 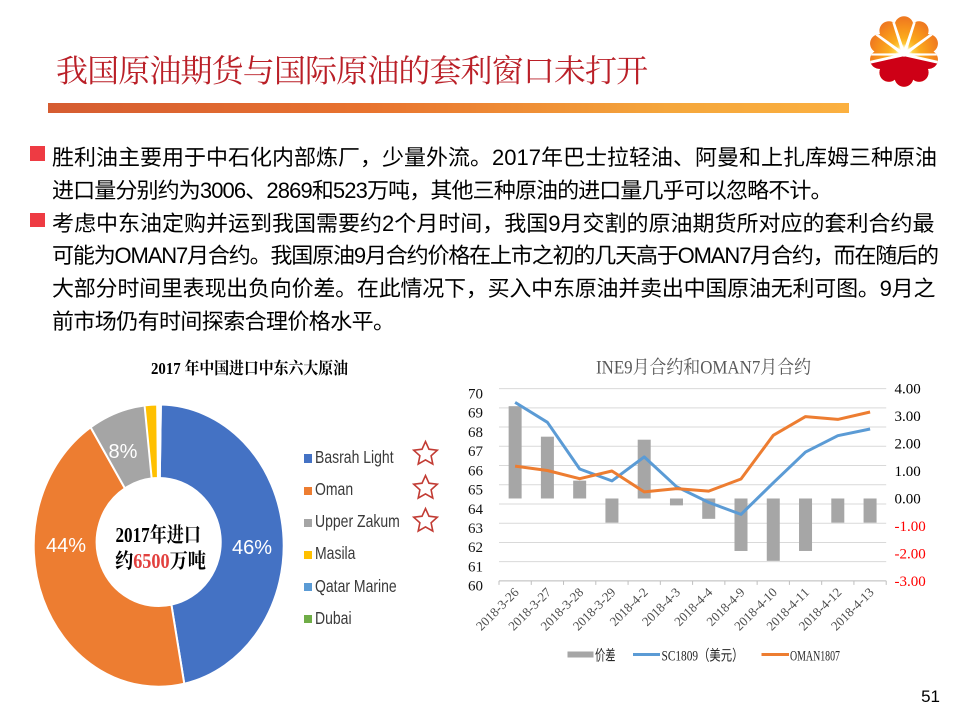 What do you see at coordinates (703, 656) in the screenshot?
I see `svg-text: SC1809（美元）` at bounding box center [703, 656].